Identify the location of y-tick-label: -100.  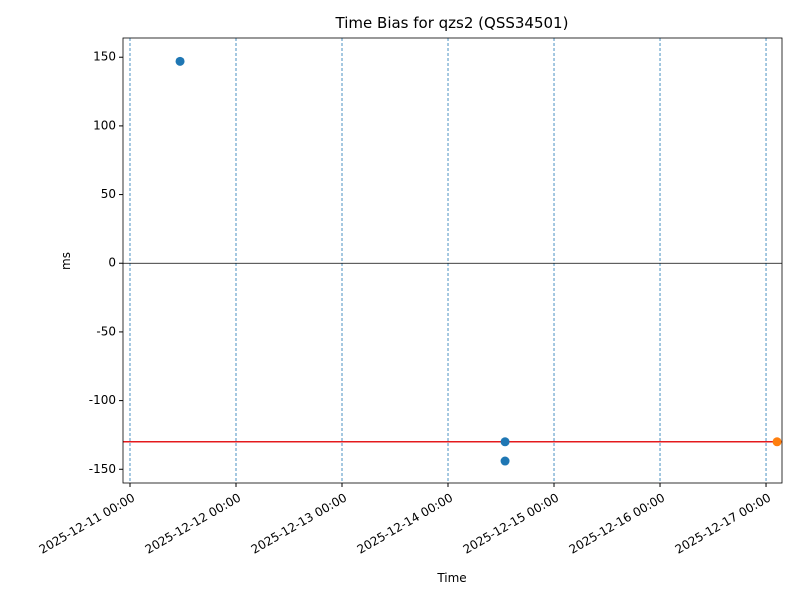
(102, 400).